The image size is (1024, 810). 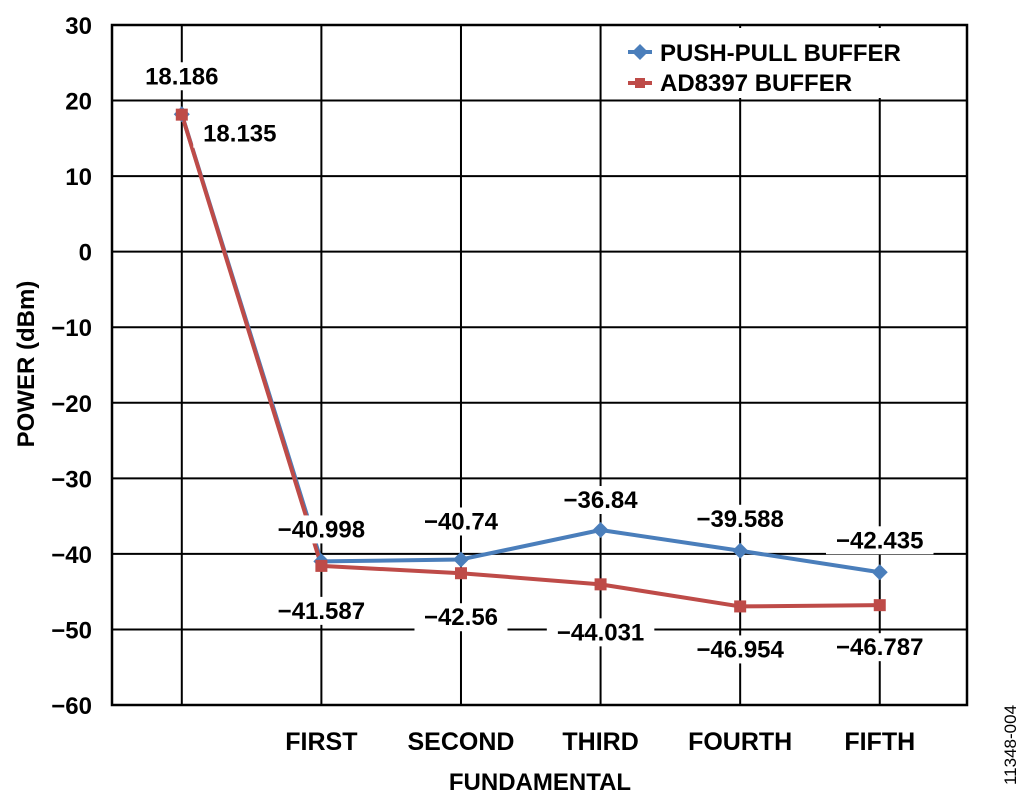 I want to click on legend-label-push-pull: PUSH-PULL BUFFER, so click(x=780, y=53).